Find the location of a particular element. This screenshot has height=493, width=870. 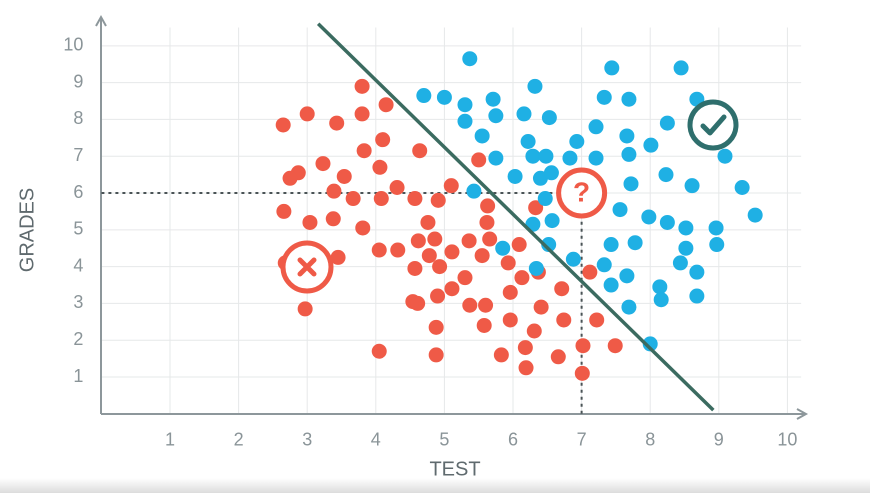

x-tick-label: 7 is located at coordinates (582, 440).